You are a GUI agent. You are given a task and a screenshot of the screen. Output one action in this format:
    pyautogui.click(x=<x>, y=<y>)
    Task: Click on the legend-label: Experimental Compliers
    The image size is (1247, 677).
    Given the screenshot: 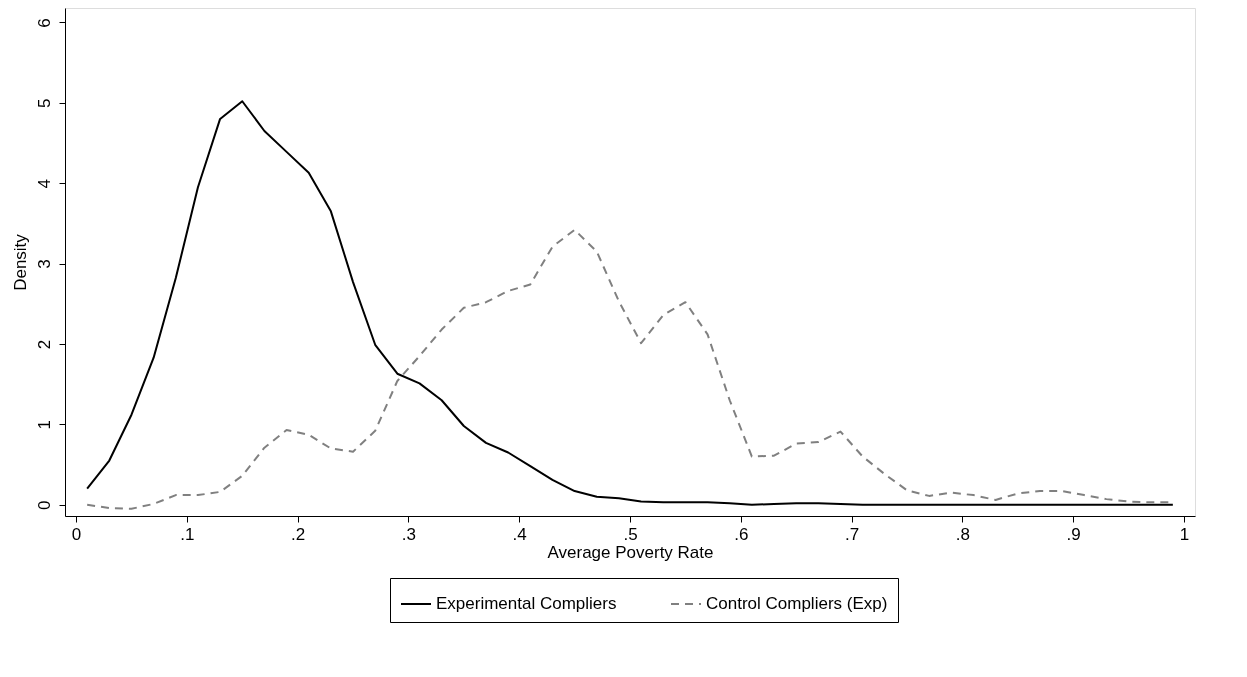 What is the action you would take?
    pyautogui.click(x=526, y=603)
    